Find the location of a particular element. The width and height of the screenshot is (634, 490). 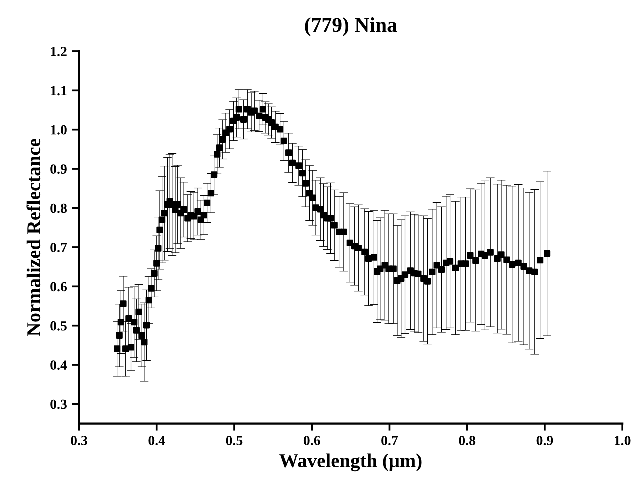

y-tick-label: 0.9 is located at coordinates (58, 169).